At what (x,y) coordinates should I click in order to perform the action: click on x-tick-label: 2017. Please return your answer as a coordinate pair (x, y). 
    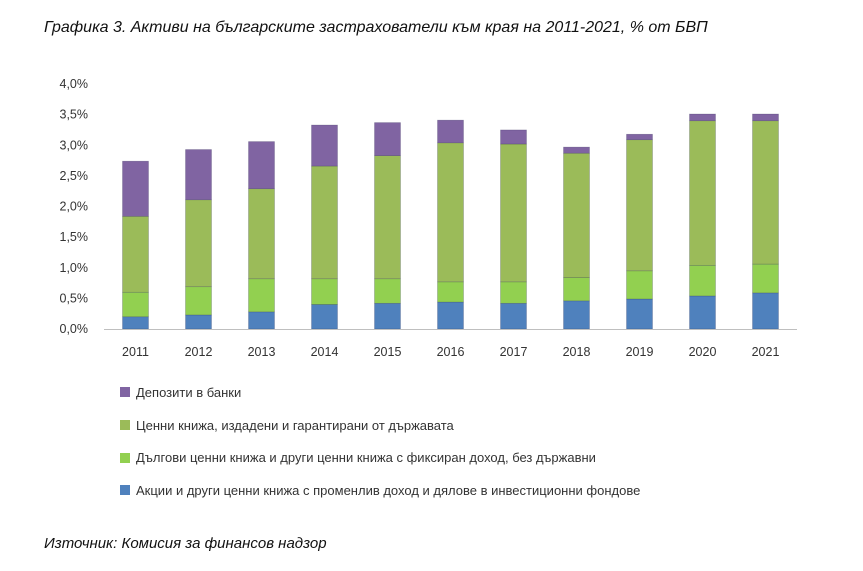
    Looking at the image, I should click on (514, 352).